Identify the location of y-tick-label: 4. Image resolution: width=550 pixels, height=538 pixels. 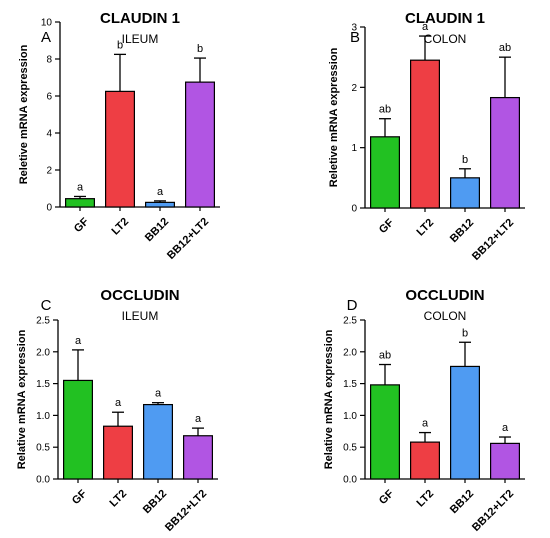
(49, 134).